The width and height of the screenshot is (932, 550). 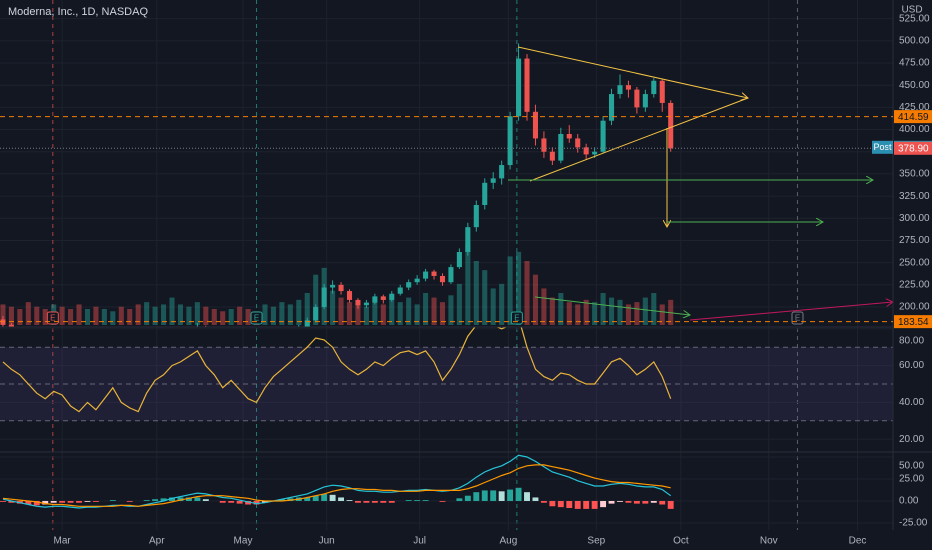 What do you see at coordinates (914, 85) in the screenshot?
I see `y-tick-label: 450.00` at bounding box center [914, 85].